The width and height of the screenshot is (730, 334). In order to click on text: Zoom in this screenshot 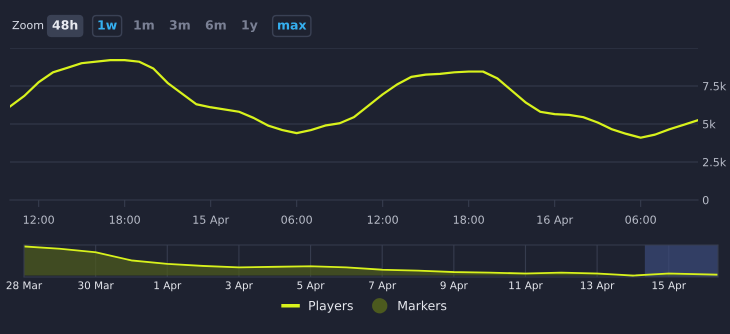, I will do `click(28, 25)`.